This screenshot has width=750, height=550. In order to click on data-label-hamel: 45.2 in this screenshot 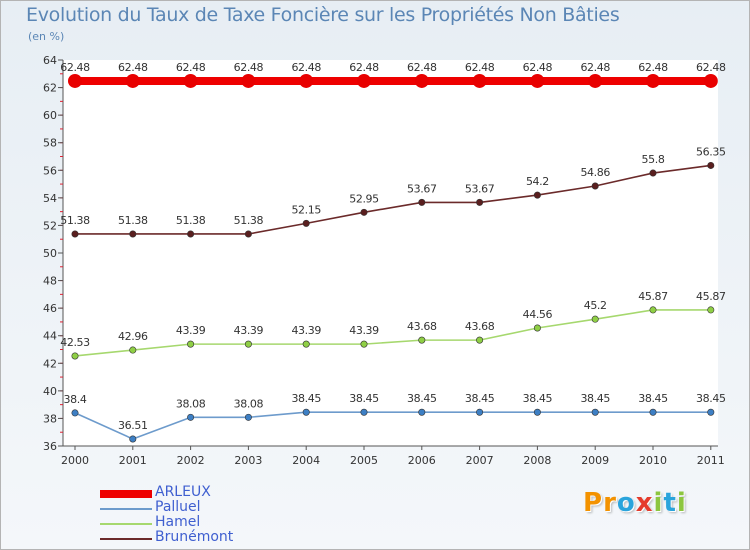, I will do `click(595, 305)`.